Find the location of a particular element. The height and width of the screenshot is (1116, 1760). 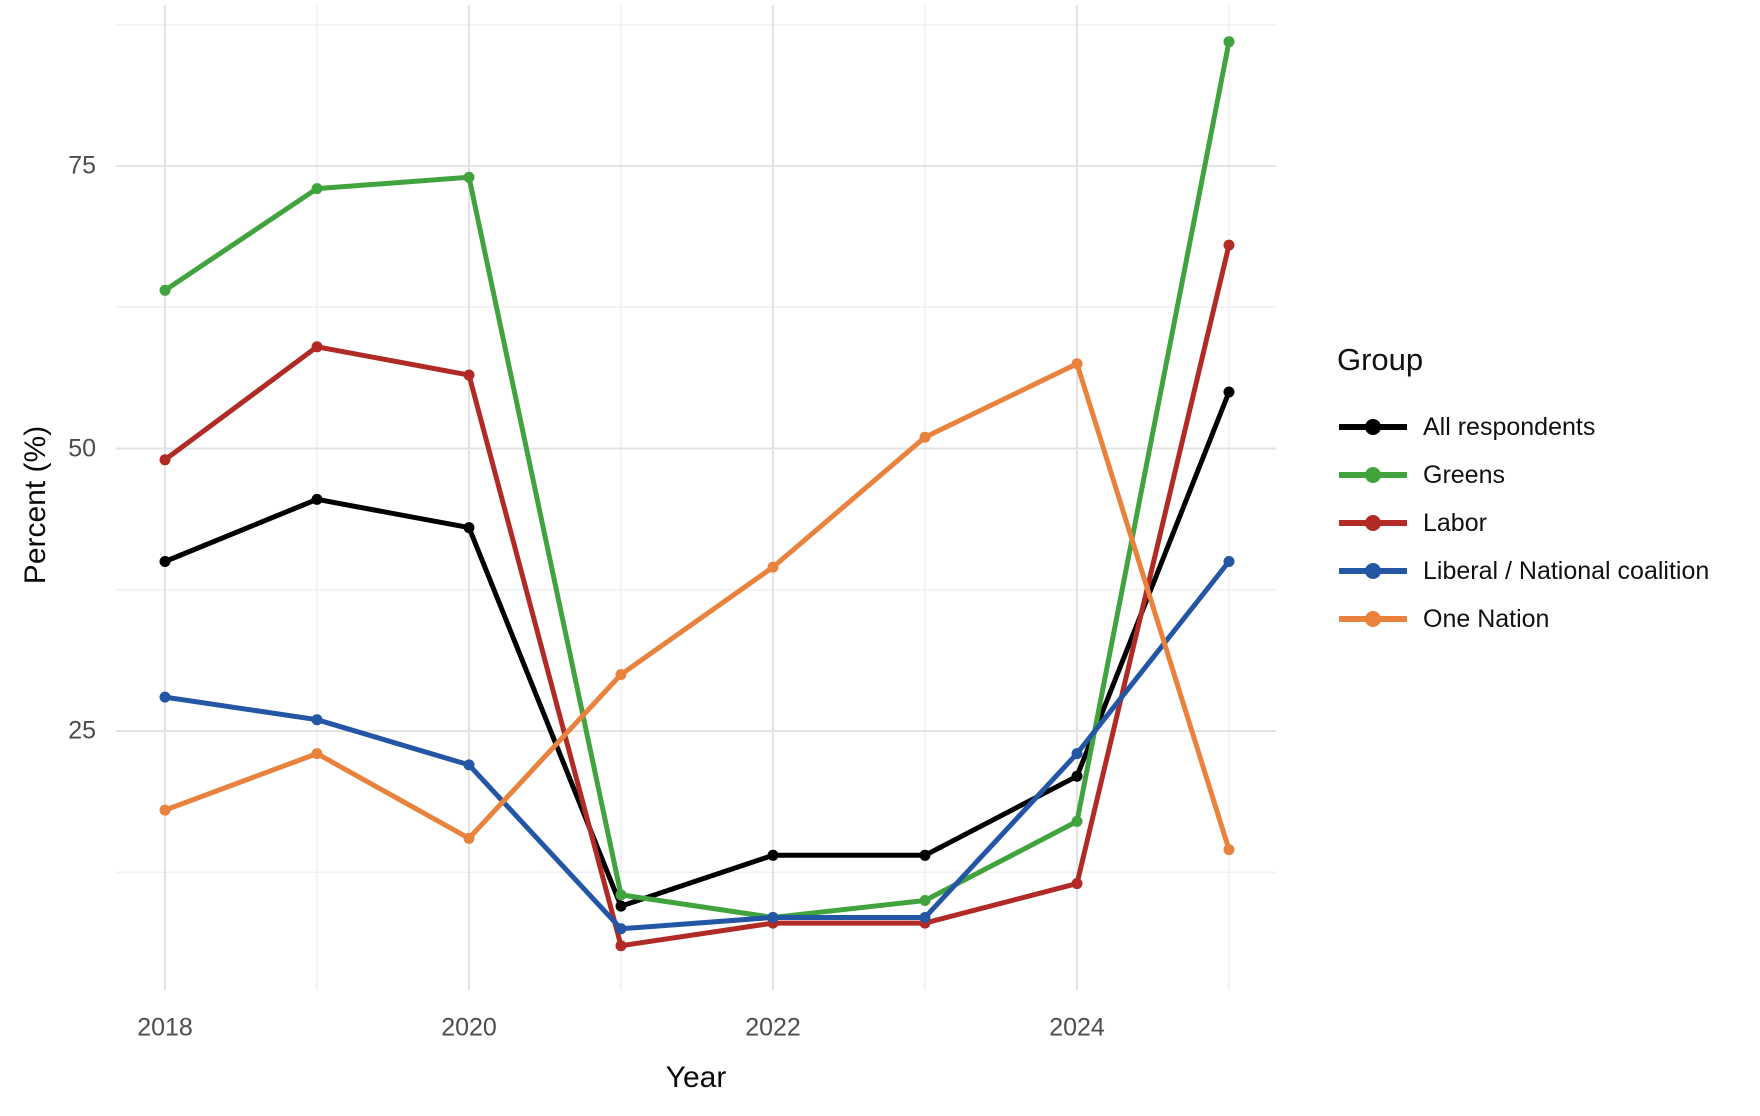

legend-item-label: Liberal / National coalition is located at coordinates (1566, 570).